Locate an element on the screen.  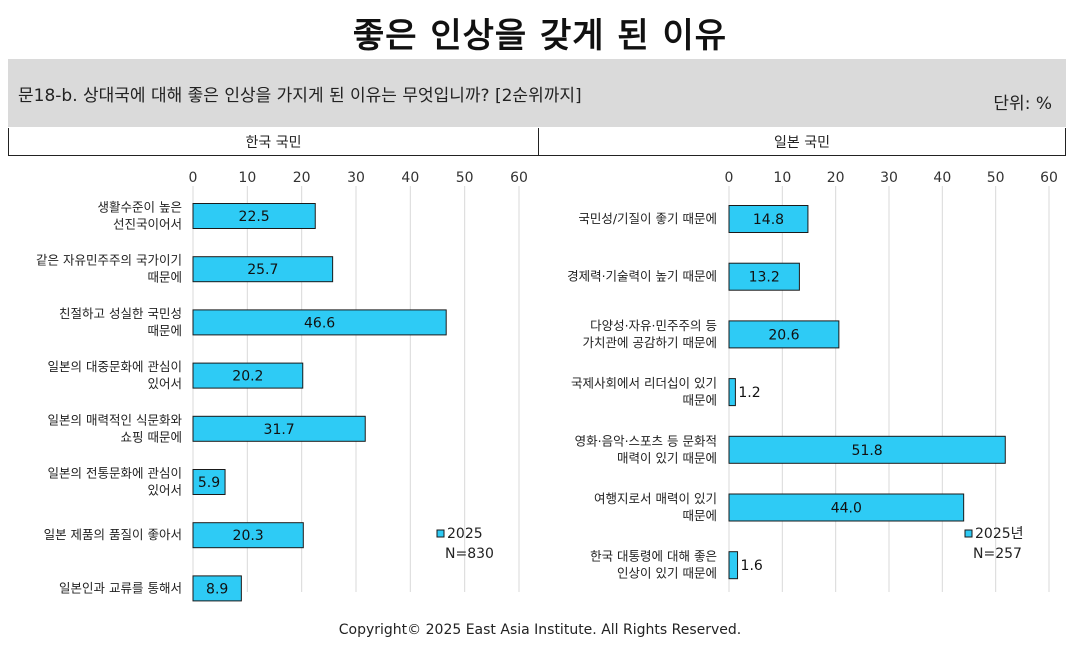
kr-tick-label: 10 is located at coordinates (247, 178).